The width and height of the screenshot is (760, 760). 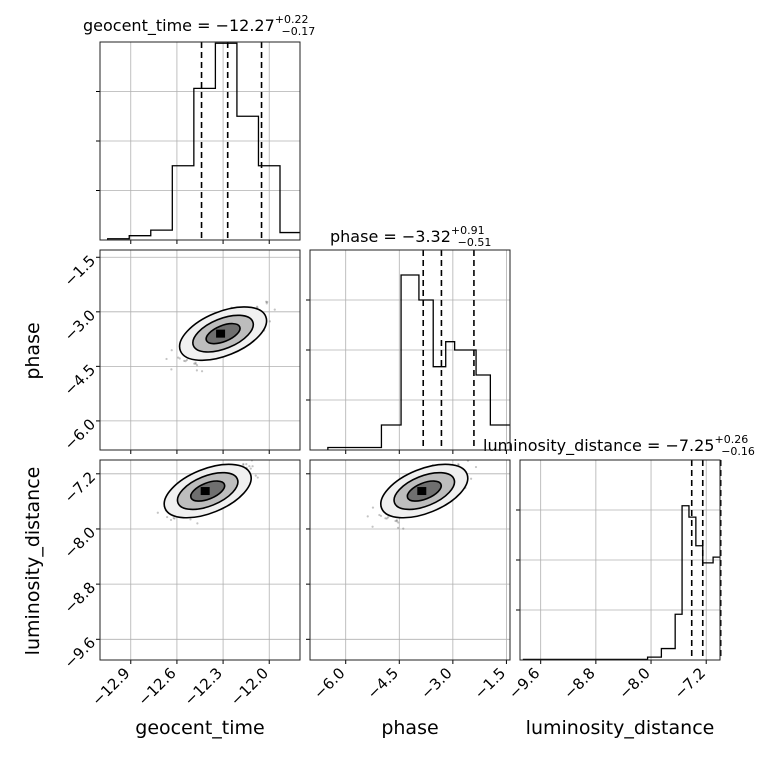 I want to click on hist-luminosity-distance-xtick-label: −8.8, so click(x=579, y=683).